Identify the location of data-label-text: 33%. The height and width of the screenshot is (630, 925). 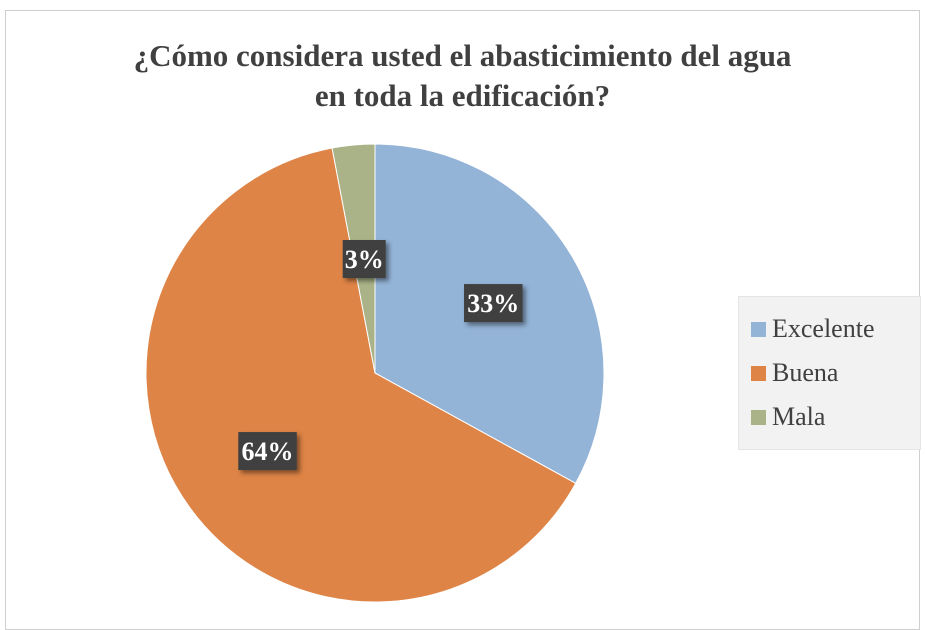
(493, 303).